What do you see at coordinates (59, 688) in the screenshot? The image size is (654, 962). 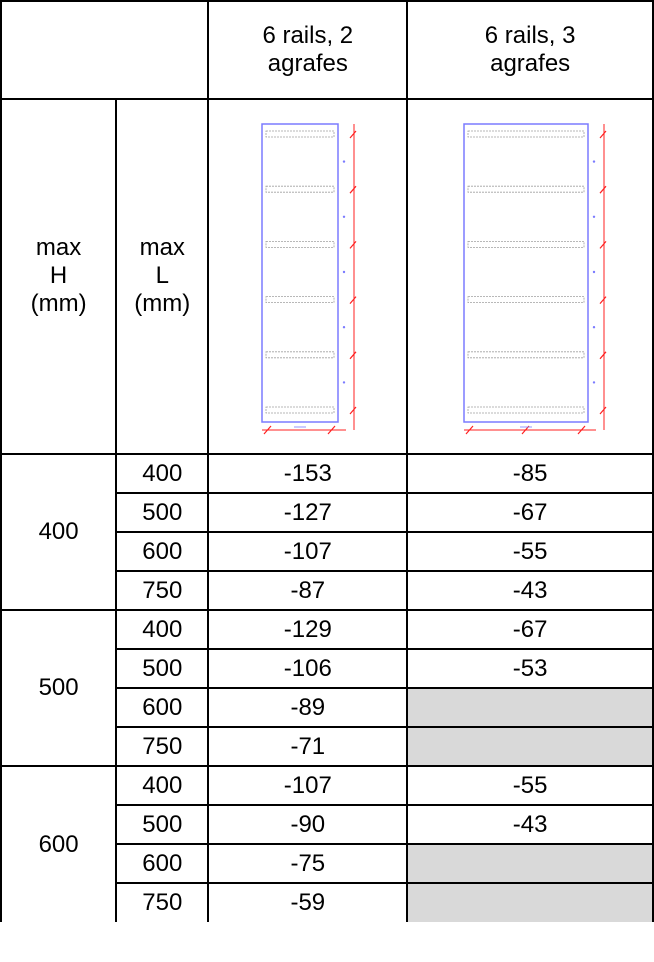 I see `max-h-value: 500` at bounding box center [59, 688].